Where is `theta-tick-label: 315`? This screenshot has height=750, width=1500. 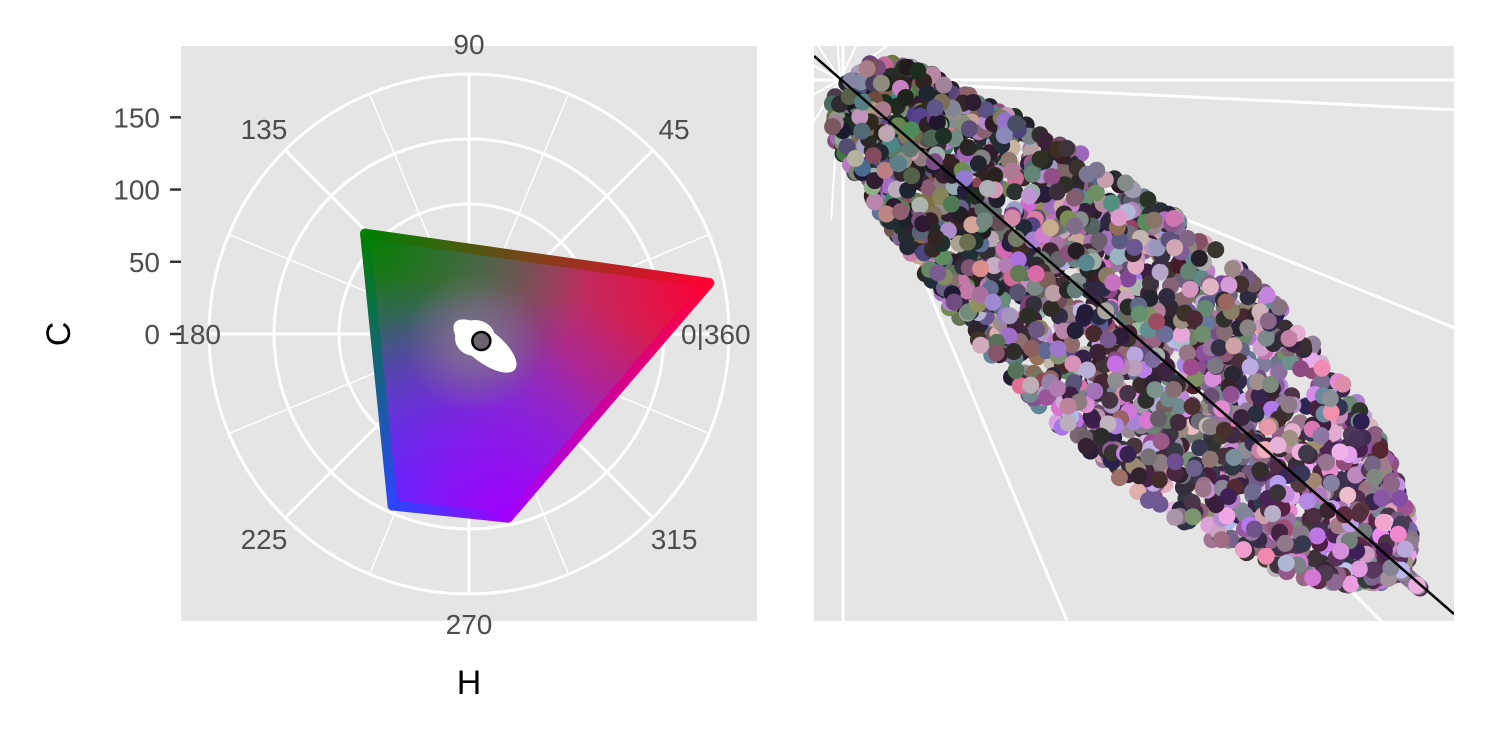
theta-tick-label: 315 is located at coordinates (674, 539).